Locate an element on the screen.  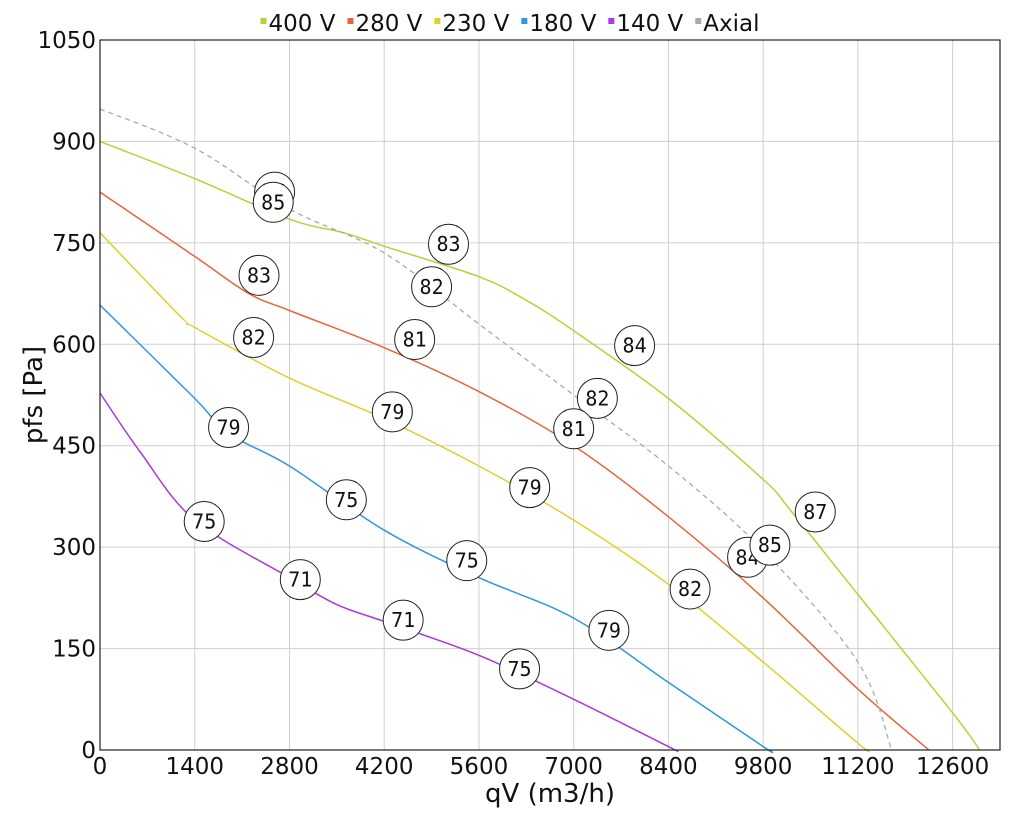
marker-label: 87 is located at coordinates (815, 512).